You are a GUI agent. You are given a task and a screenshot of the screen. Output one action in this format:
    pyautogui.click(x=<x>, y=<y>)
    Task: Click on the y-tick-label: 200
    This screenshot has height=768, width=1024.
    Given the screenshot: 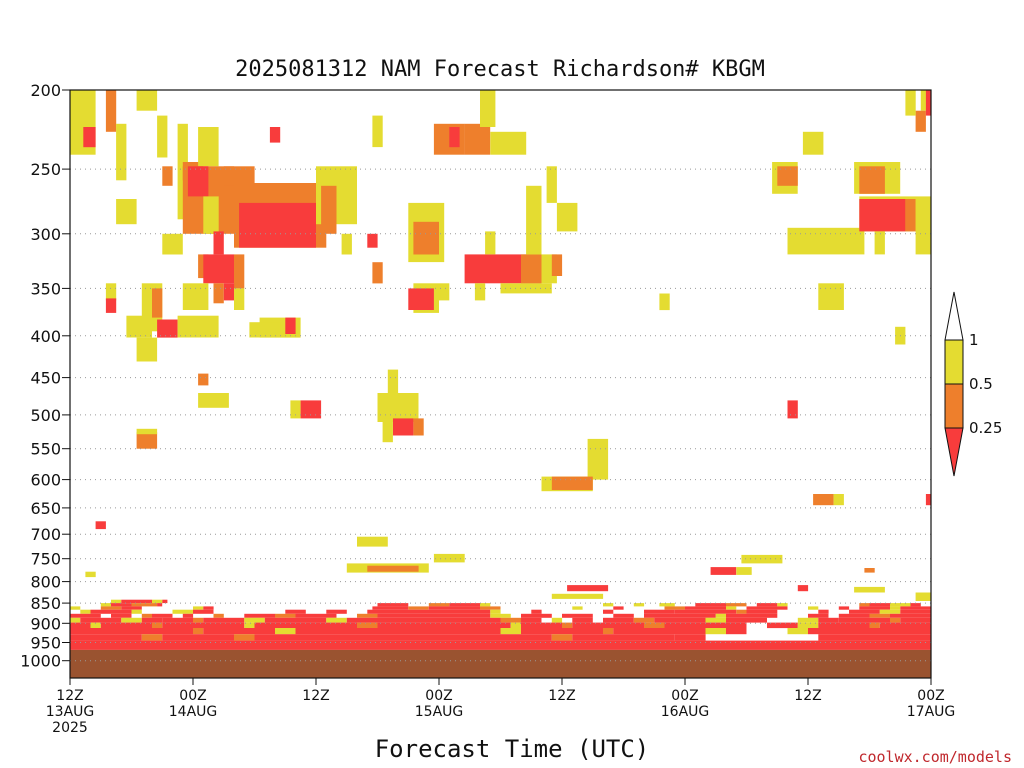 What is the action you would take?
    pyautogui.click(x=45, y=90)
    